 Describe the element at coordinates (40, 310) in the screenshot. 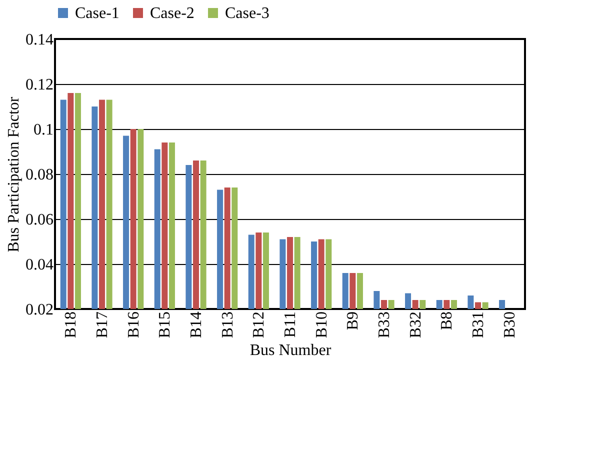

I see `y-tick-label: 0.02` at that location.